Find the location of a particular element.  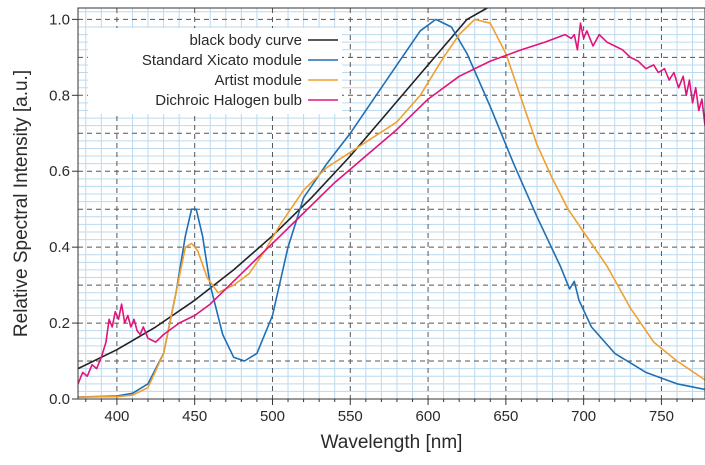

legend-label-2: Standard Xicato module is located at coordinates (222, 60).